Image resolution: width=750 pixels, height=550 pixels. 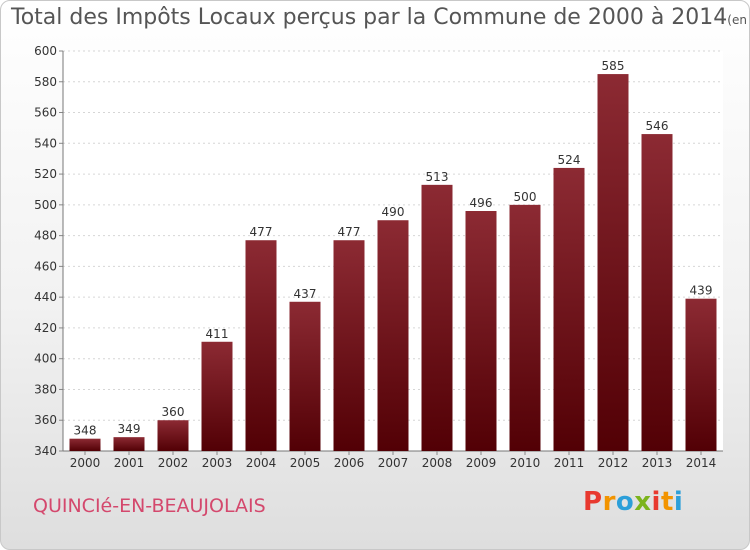 What do you see at coordinates (613, 66) in the screenshot?
I see `bar-value-label: 585` at bounding box center [613, 66].